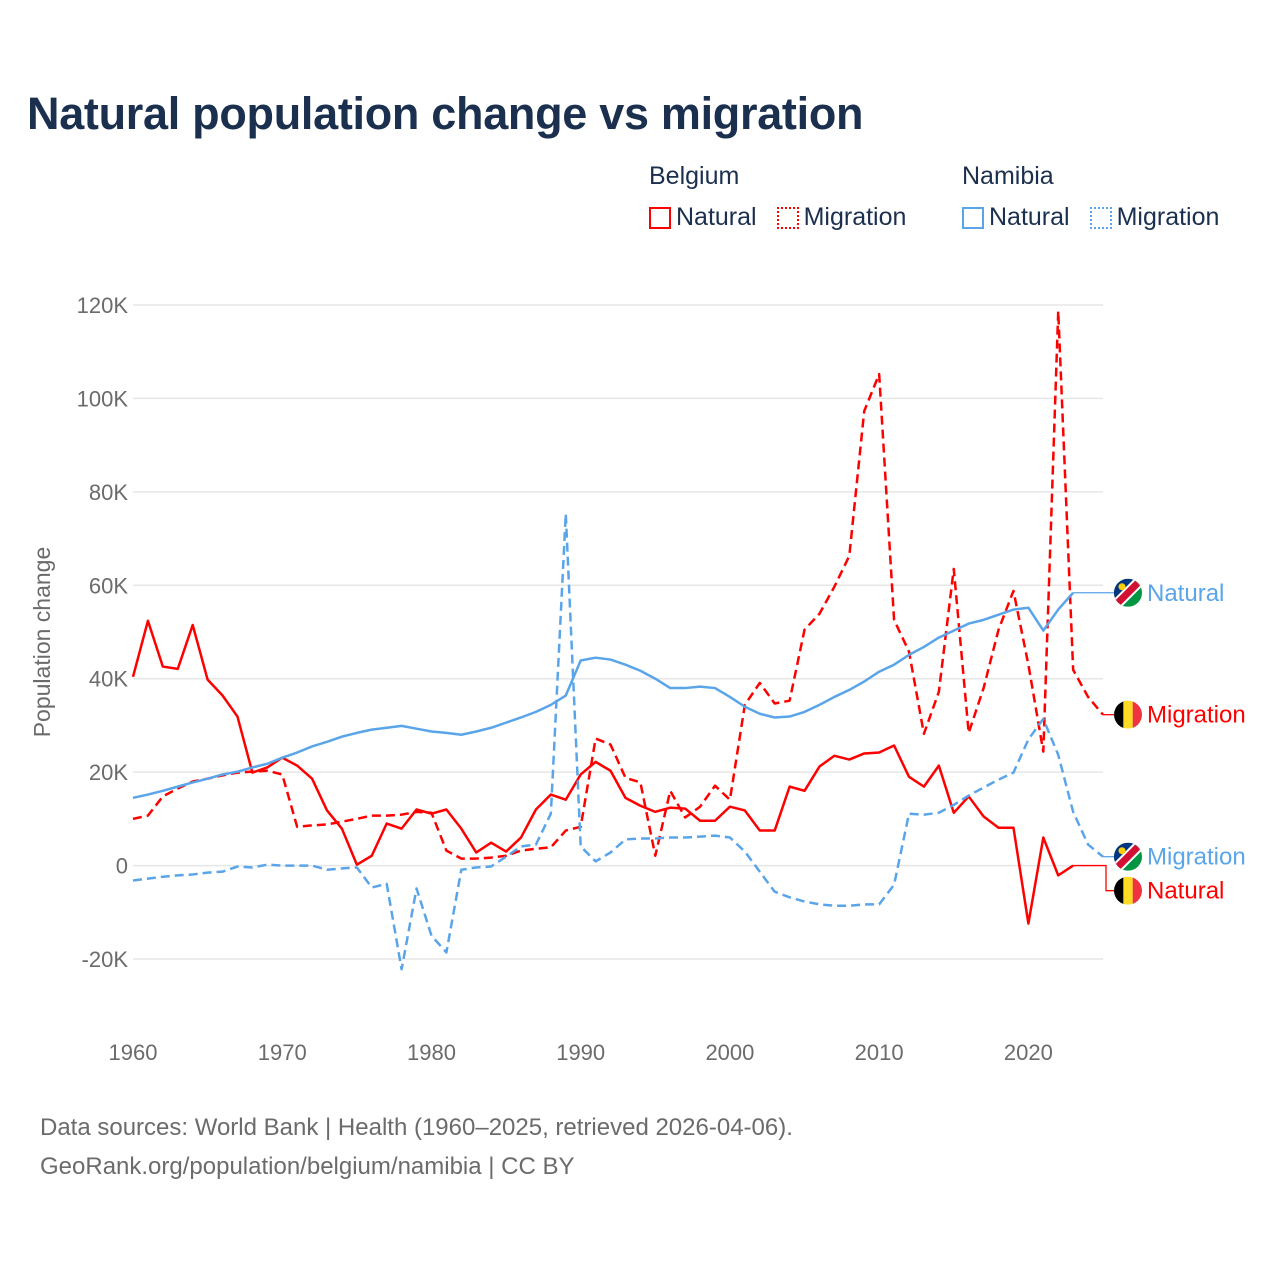 This screenshot has width=1280, height=1280. What do you see at coordinates (694, 176) in the screenshot?
I see `legend-group-title: Belgium` at bounding box center [694, 176].